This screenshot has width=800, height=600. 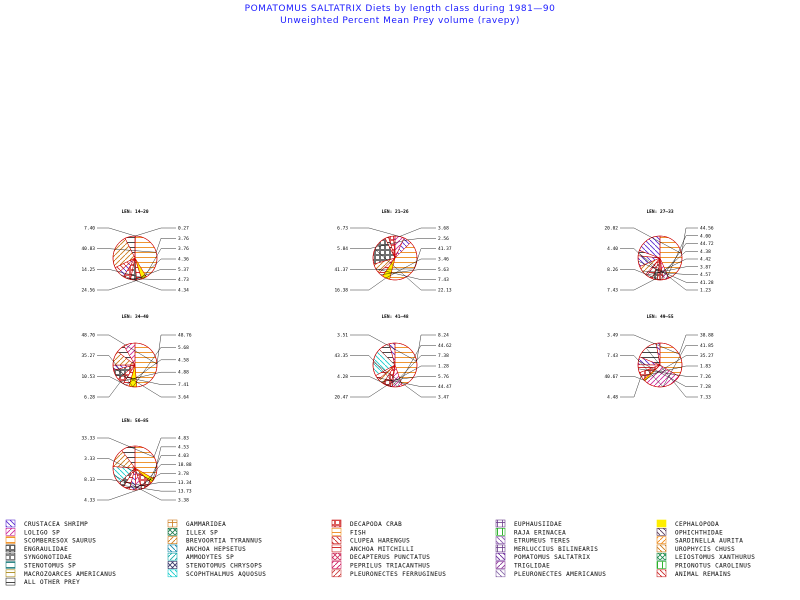 What do you see at coordinates (185, 336) in the screenshot?
I see `pie-value-label: 48.76` at bounding box center [185, 336].